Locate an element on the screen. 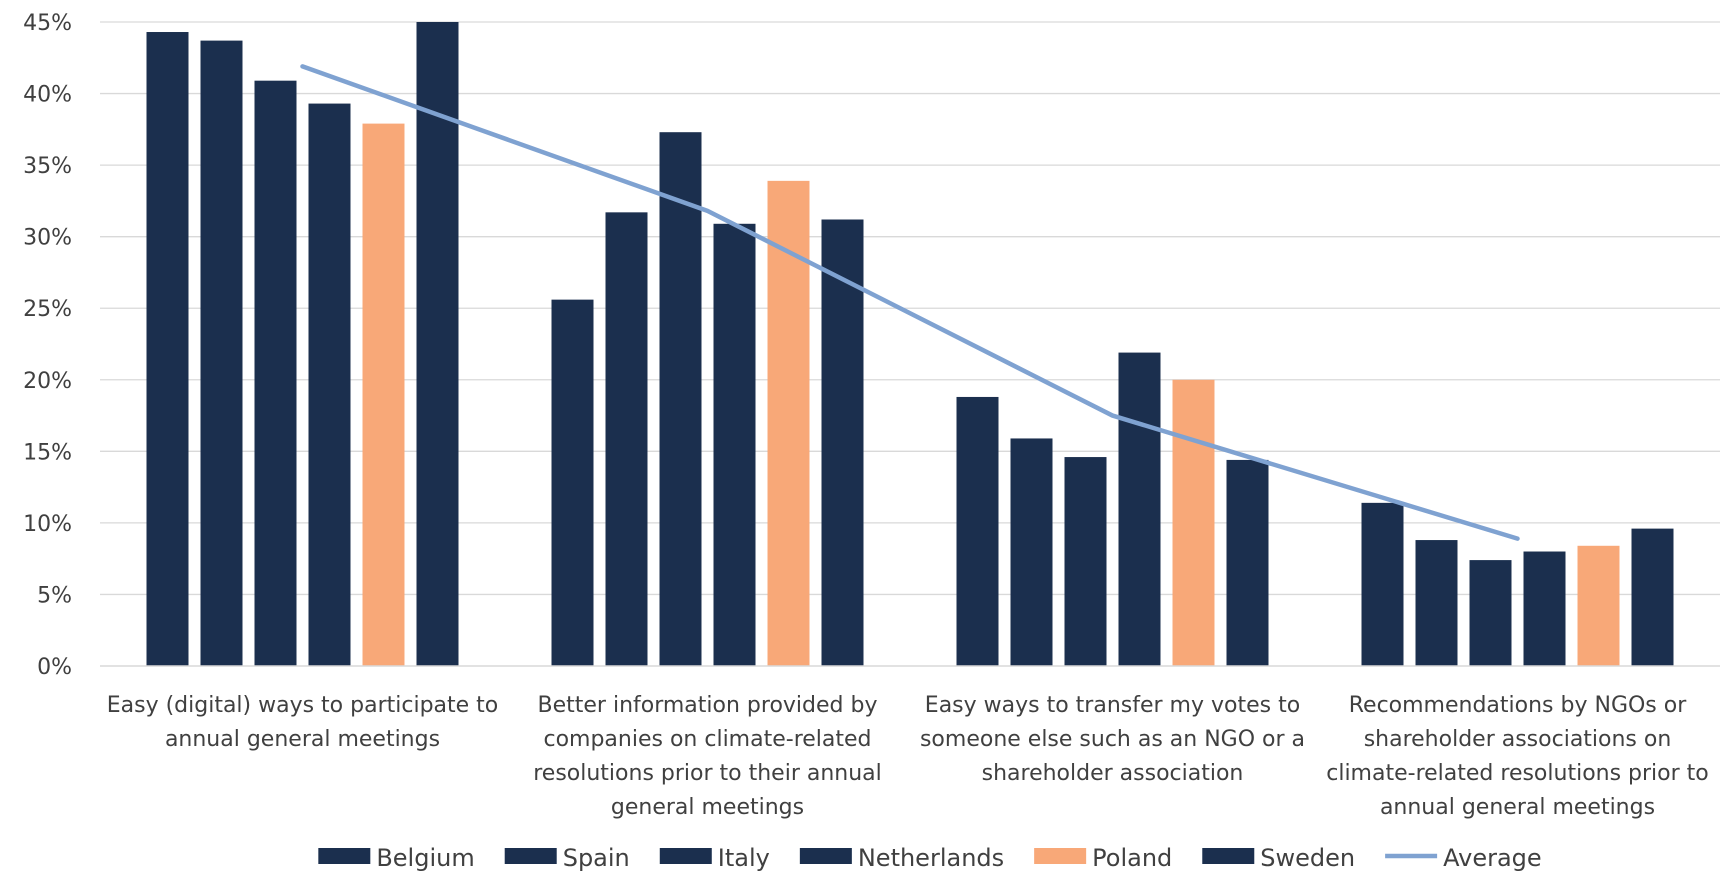  category-label: general meetings is located at coordinates (707, 807).